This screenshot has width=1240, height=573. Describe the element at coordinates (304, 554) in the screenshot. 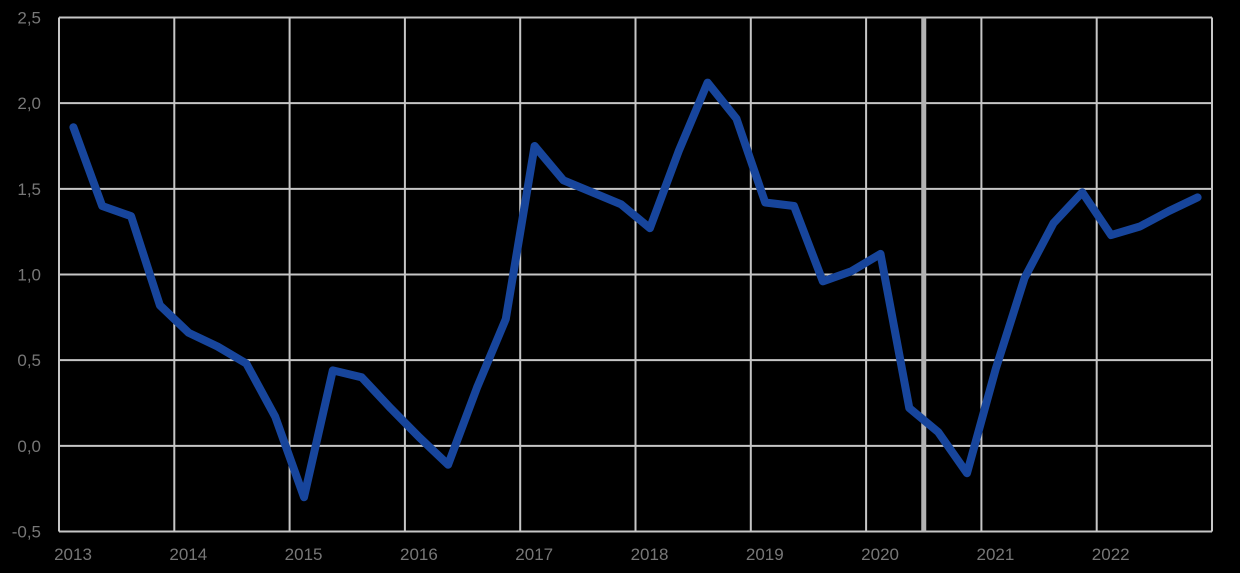

I see `x-tick-label: 2015` at that location.